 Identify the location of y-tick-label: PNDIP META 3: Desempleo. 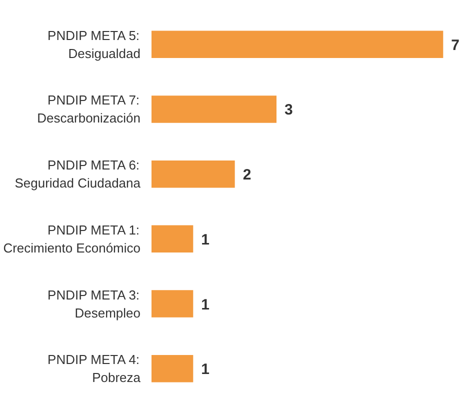
(94, 303).